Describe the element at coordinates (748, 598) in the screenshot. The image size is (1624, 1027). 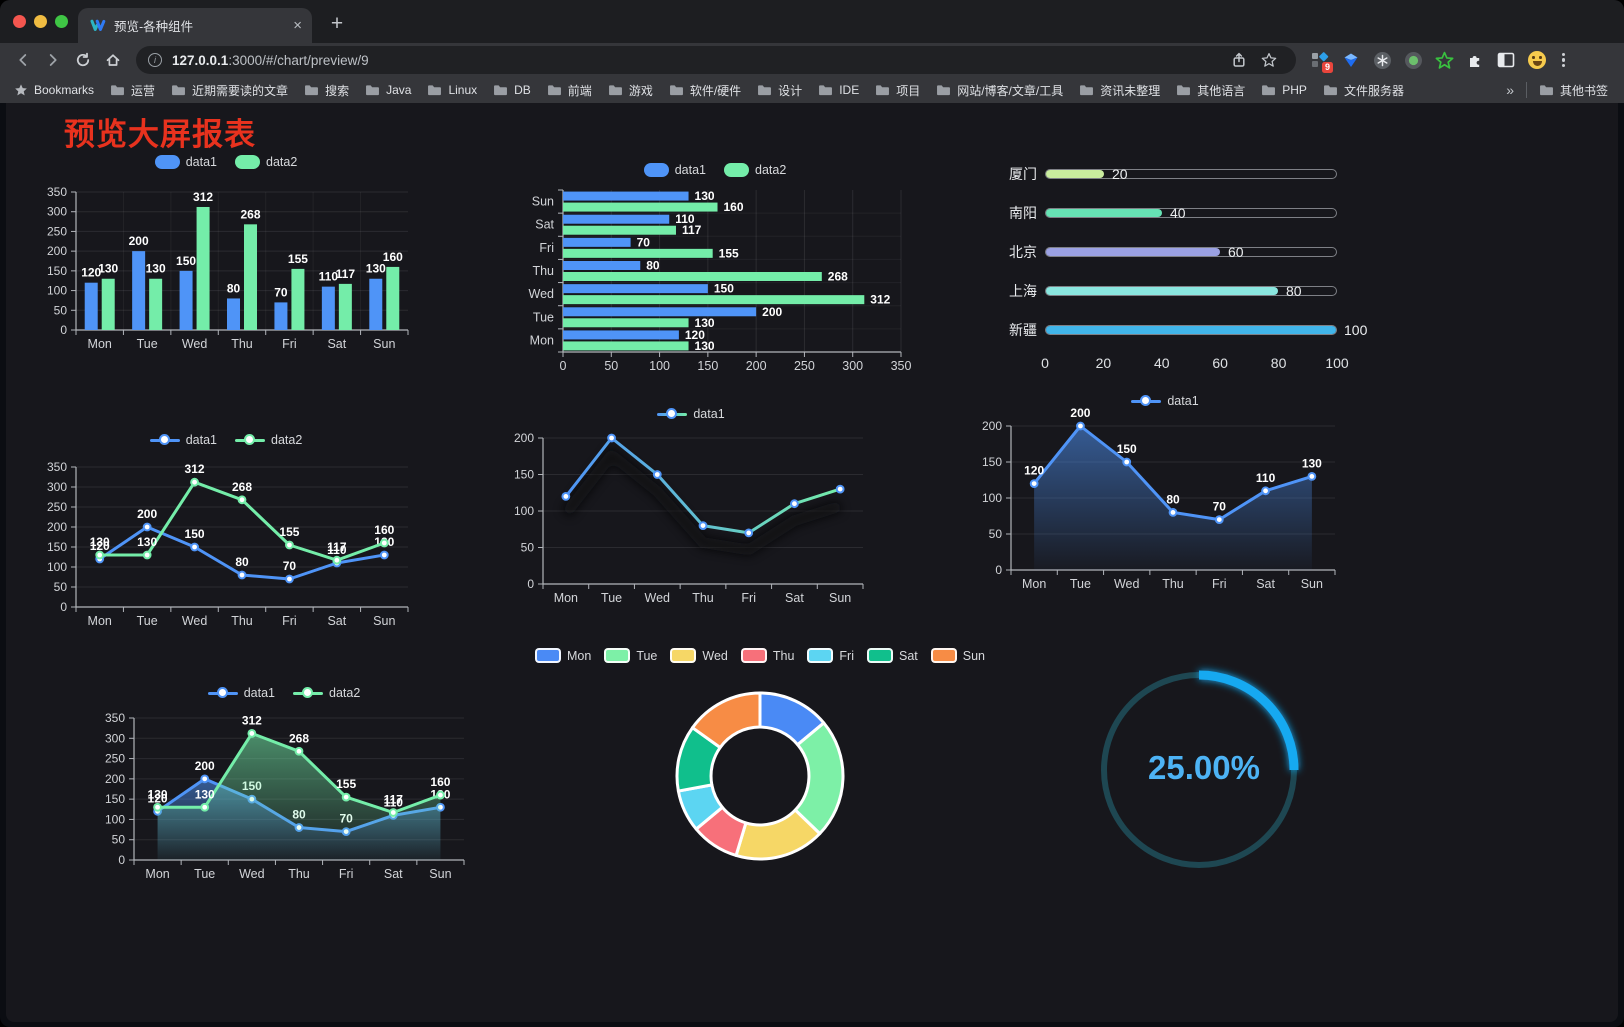
I see `svg-text: Fri` at that location.